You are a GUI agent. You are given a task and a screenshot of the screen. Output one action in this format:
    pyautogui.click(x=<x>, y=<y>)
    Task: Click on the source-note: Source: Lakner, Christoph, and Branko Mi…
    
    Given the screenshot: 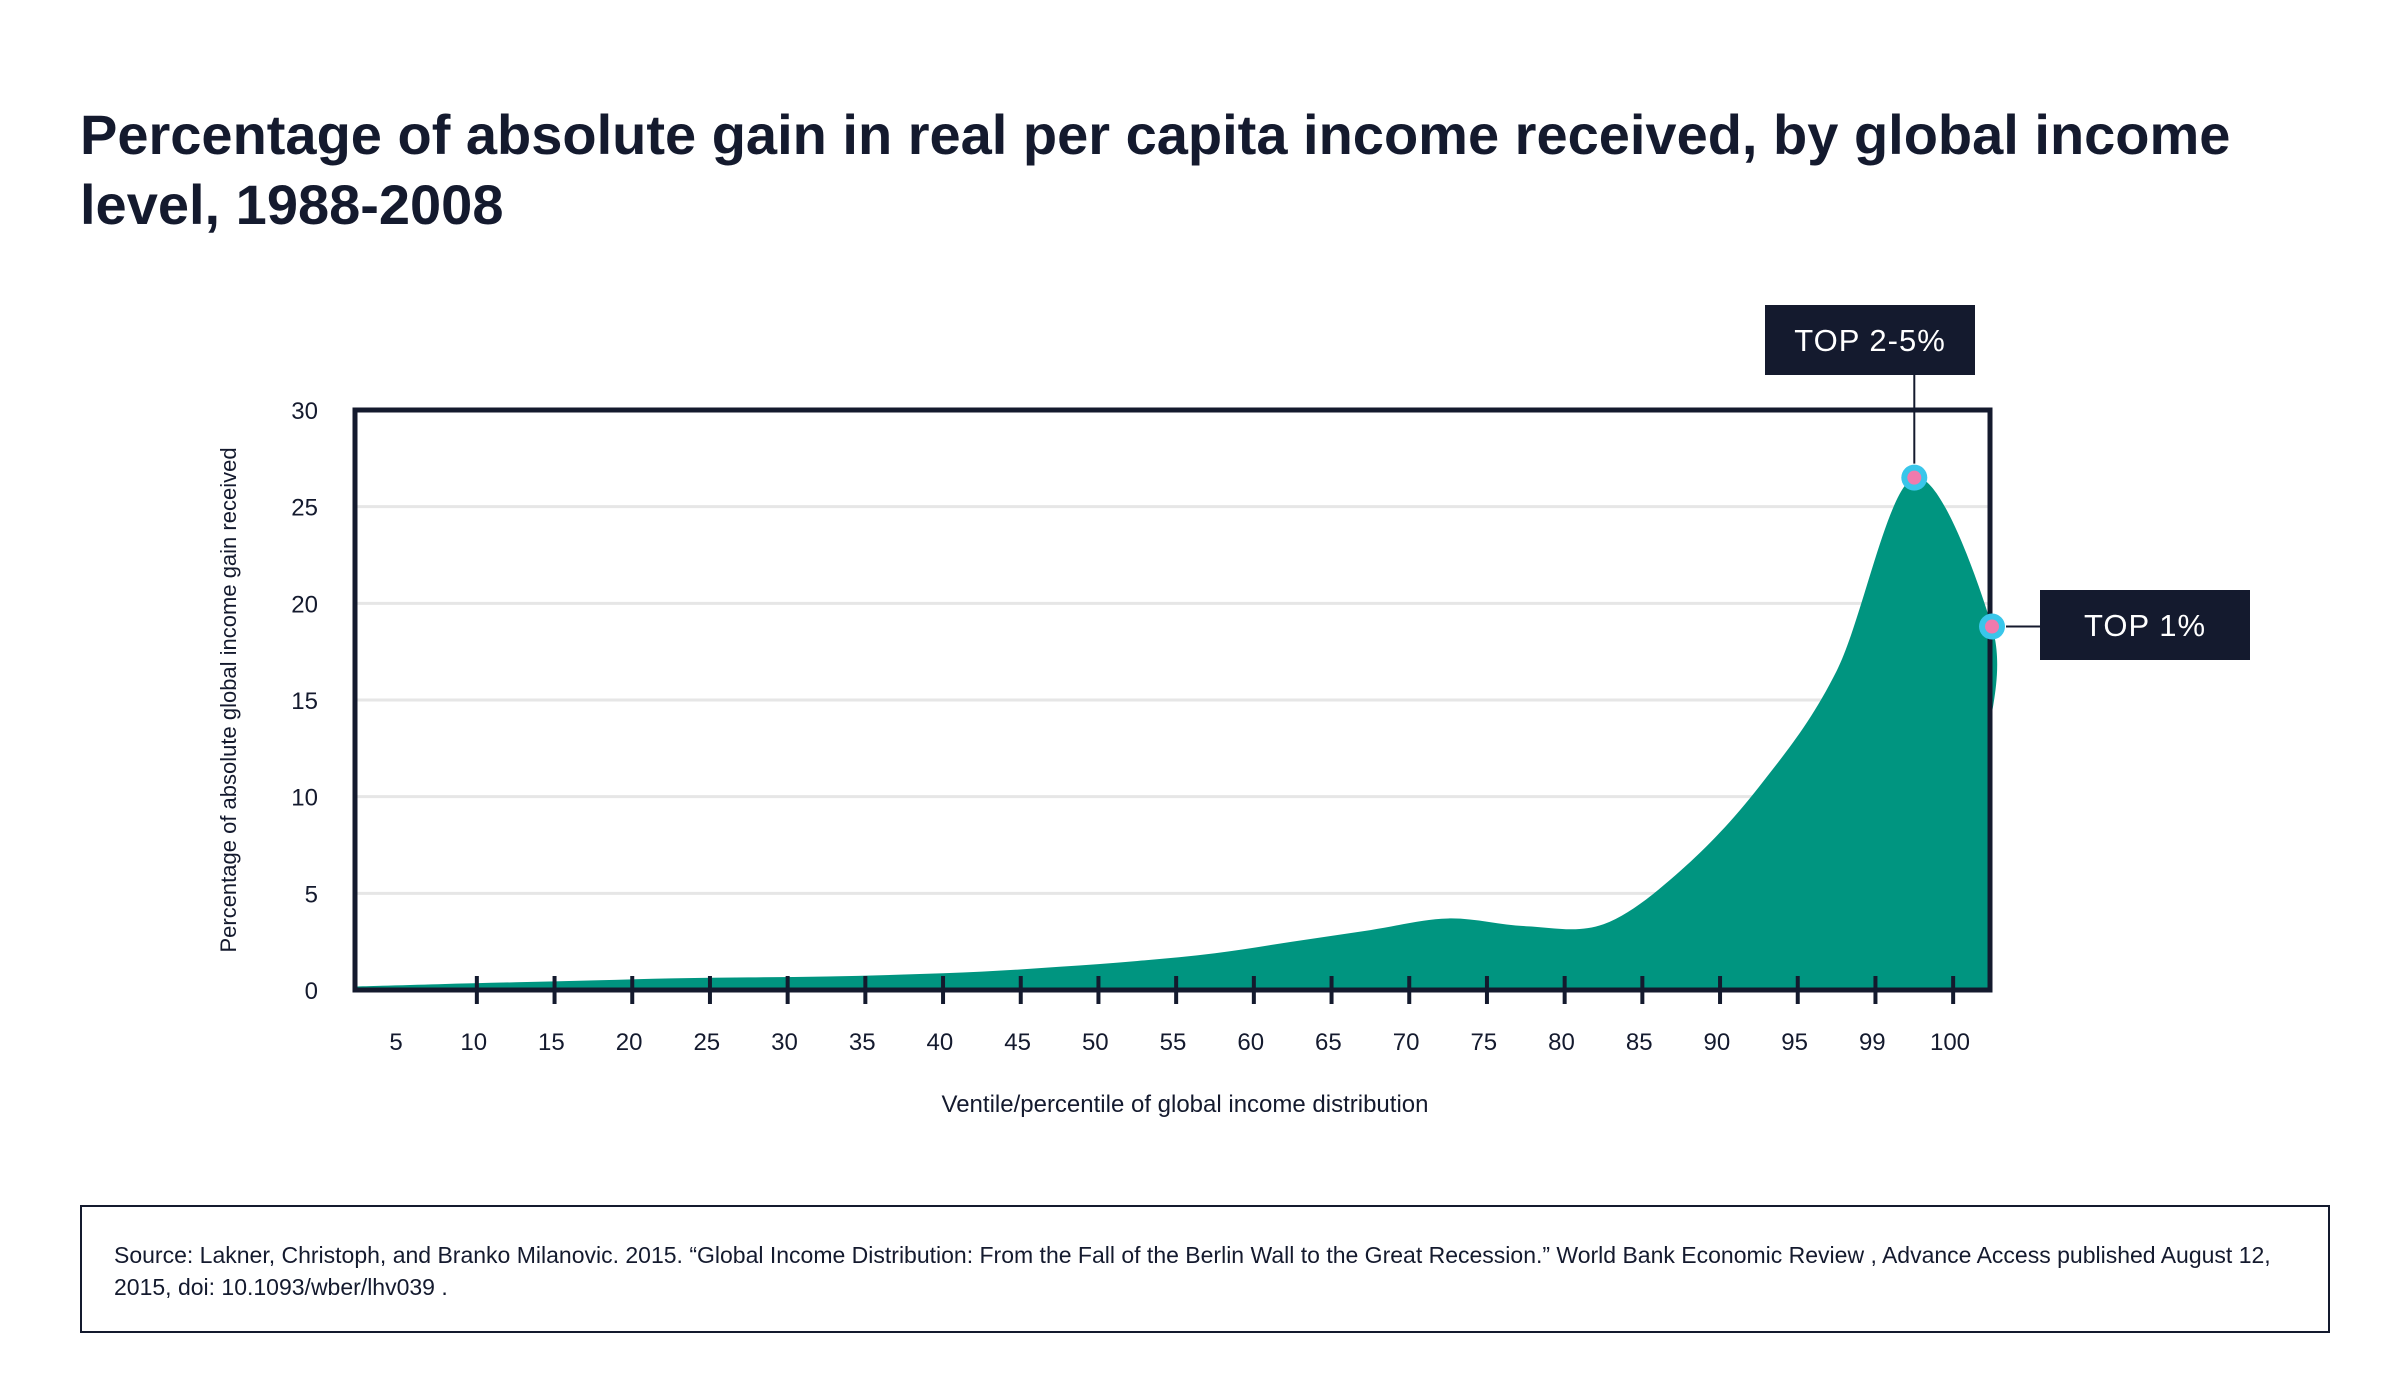 What is the action you would take?
    pyautogui.click(x=1205, y=1269)
    